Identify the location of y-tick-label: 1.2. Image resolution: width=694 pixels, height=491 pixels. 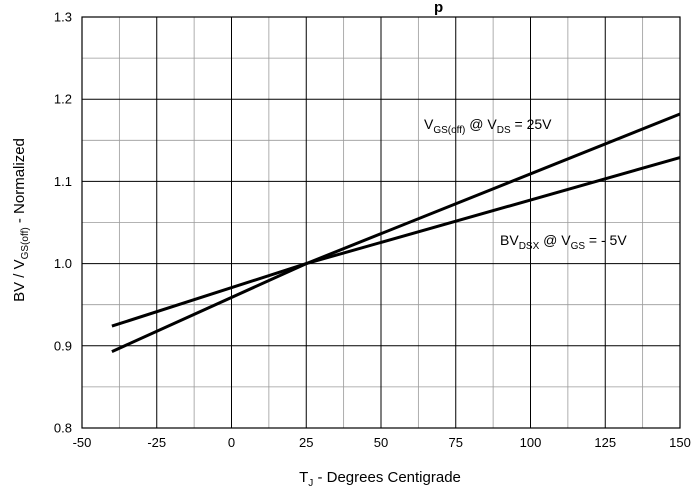
(63, 99).